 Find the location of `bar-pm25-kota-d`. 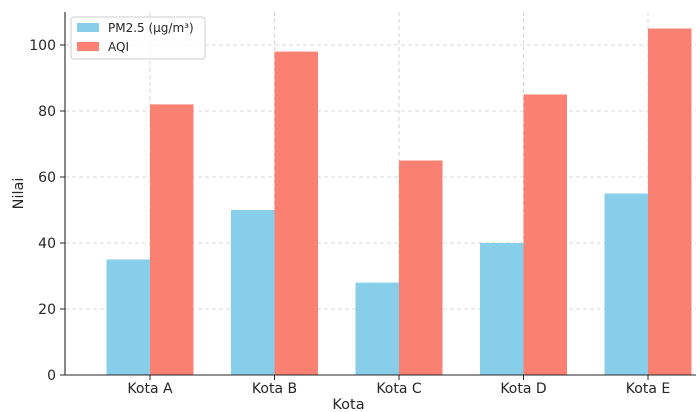

bar-pm25-kota-d is located at coordinates (502, 309).